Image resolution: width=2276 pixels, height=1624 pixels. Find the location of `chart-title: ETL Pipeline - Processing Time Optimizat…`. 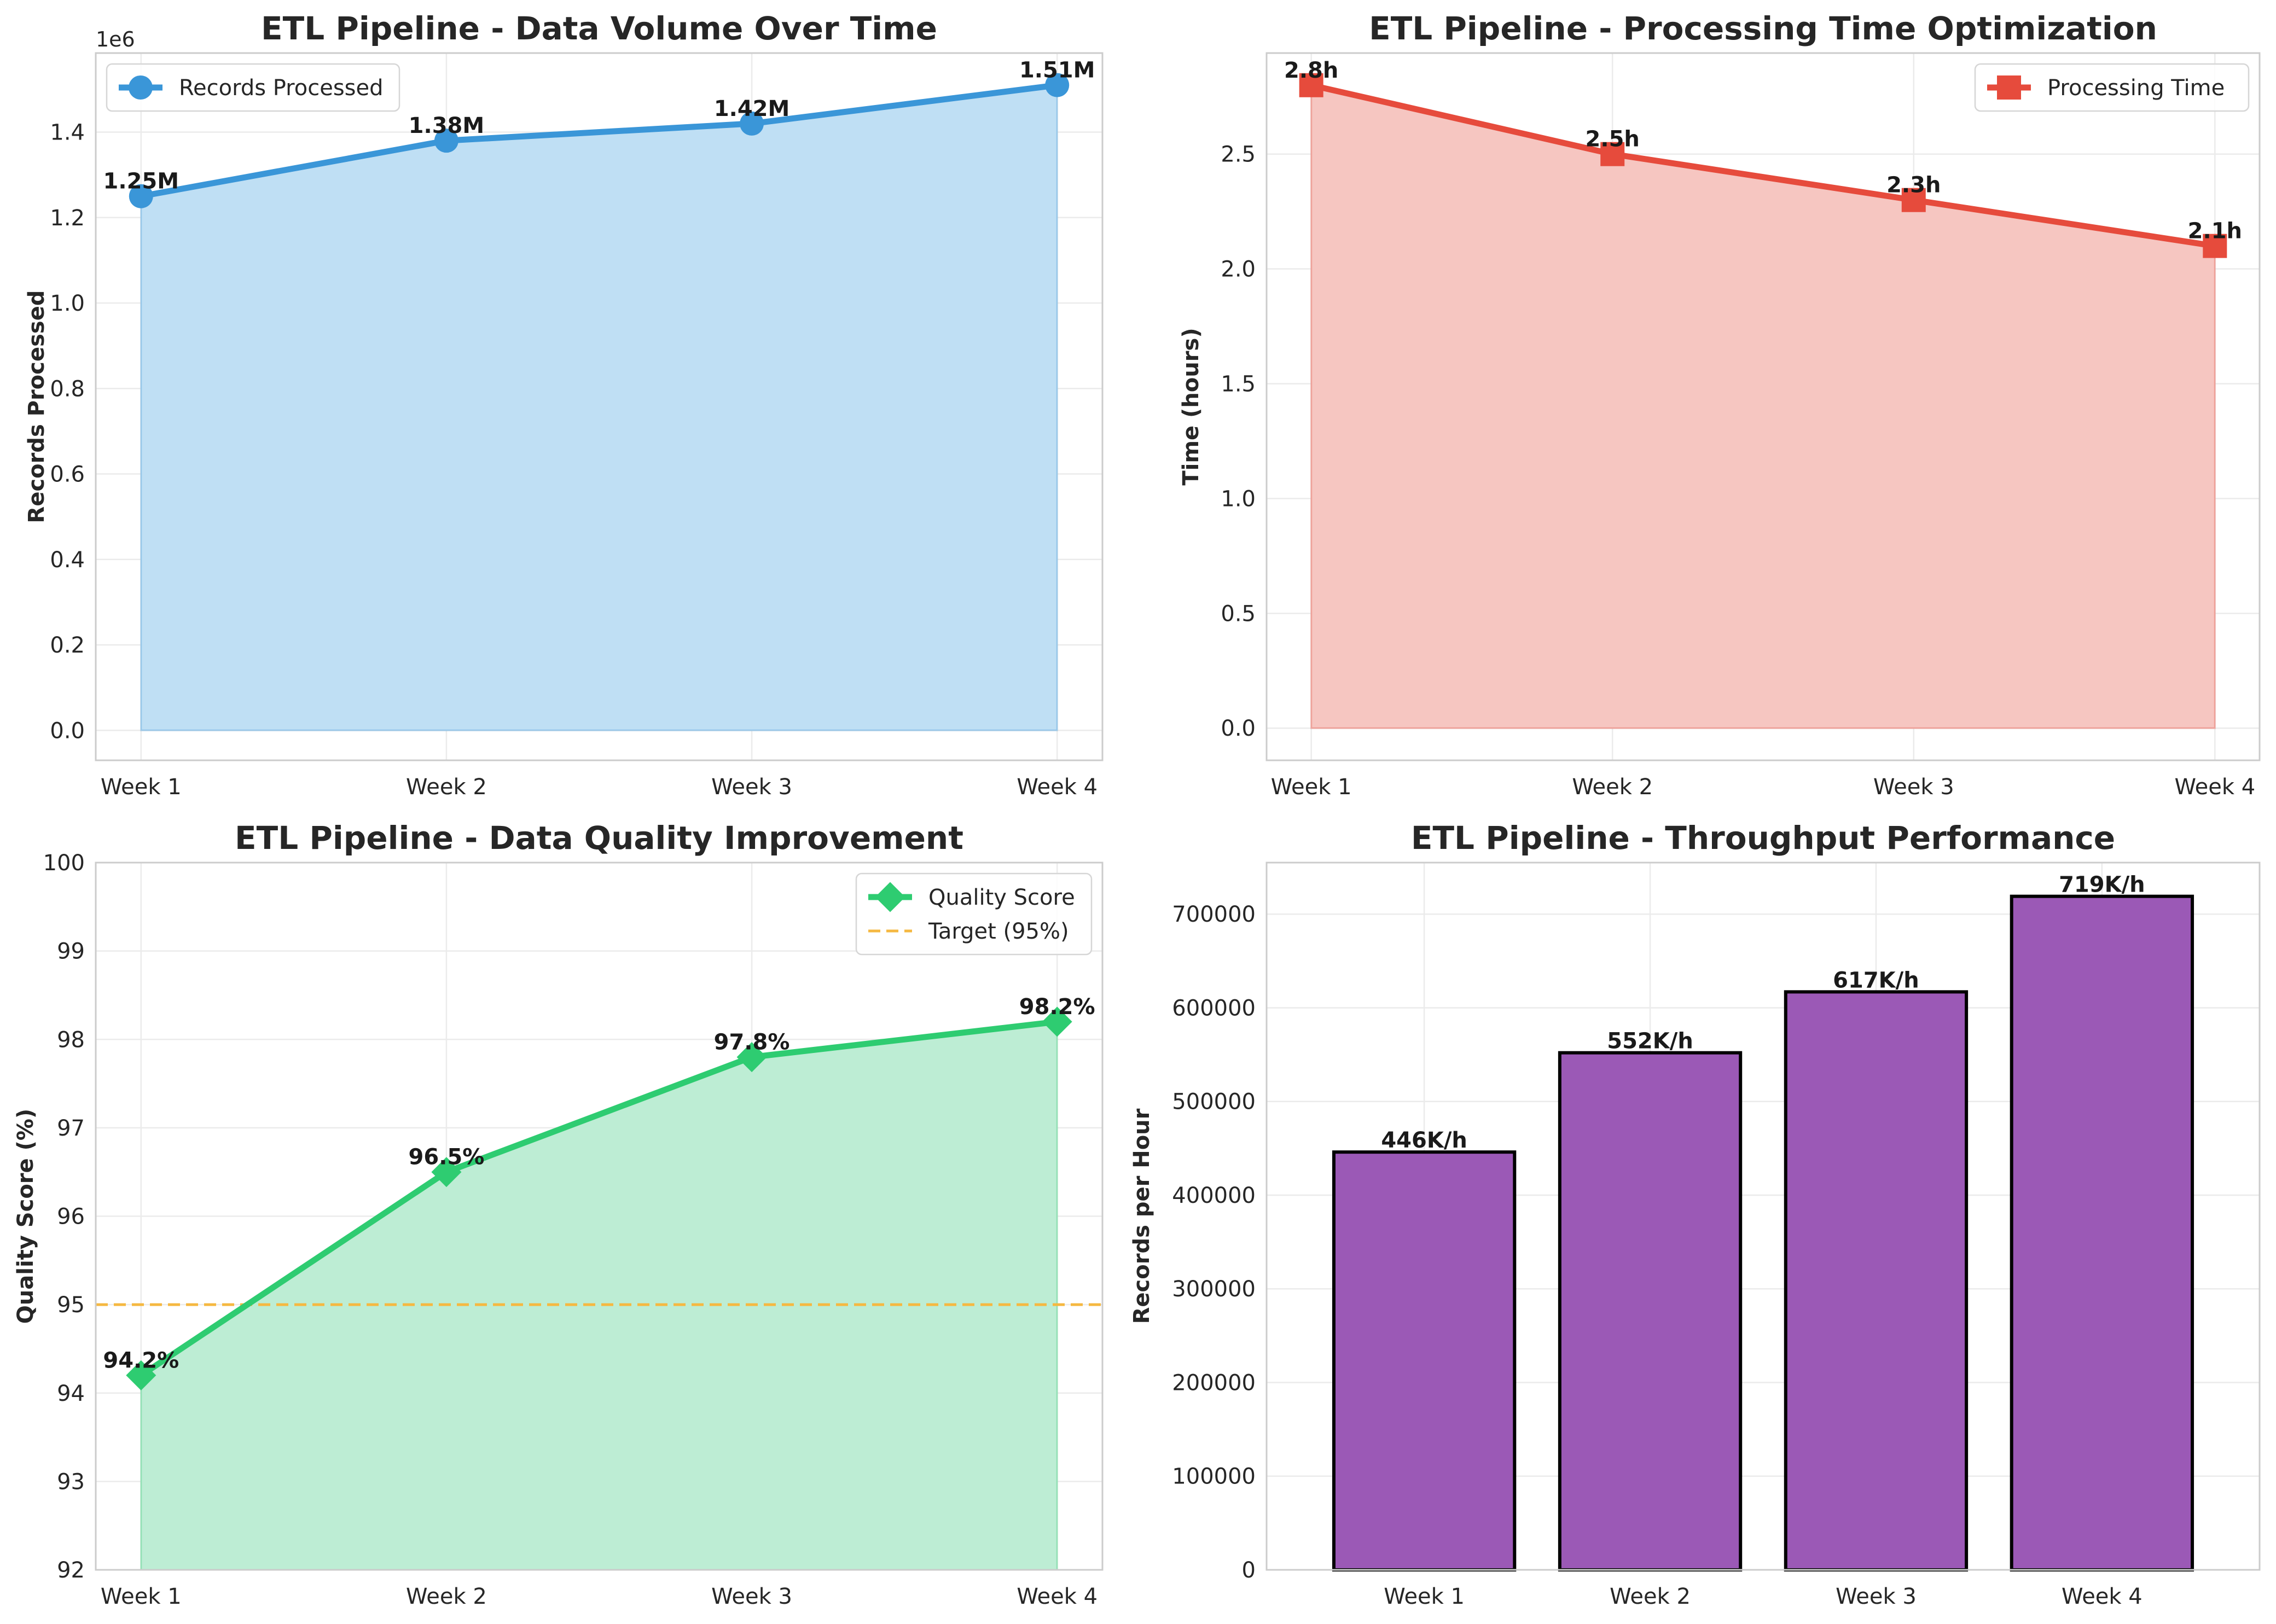

chart-title: ETL Pipeline - Processing Time Optimizat… is located at coordinates (1763, 28).